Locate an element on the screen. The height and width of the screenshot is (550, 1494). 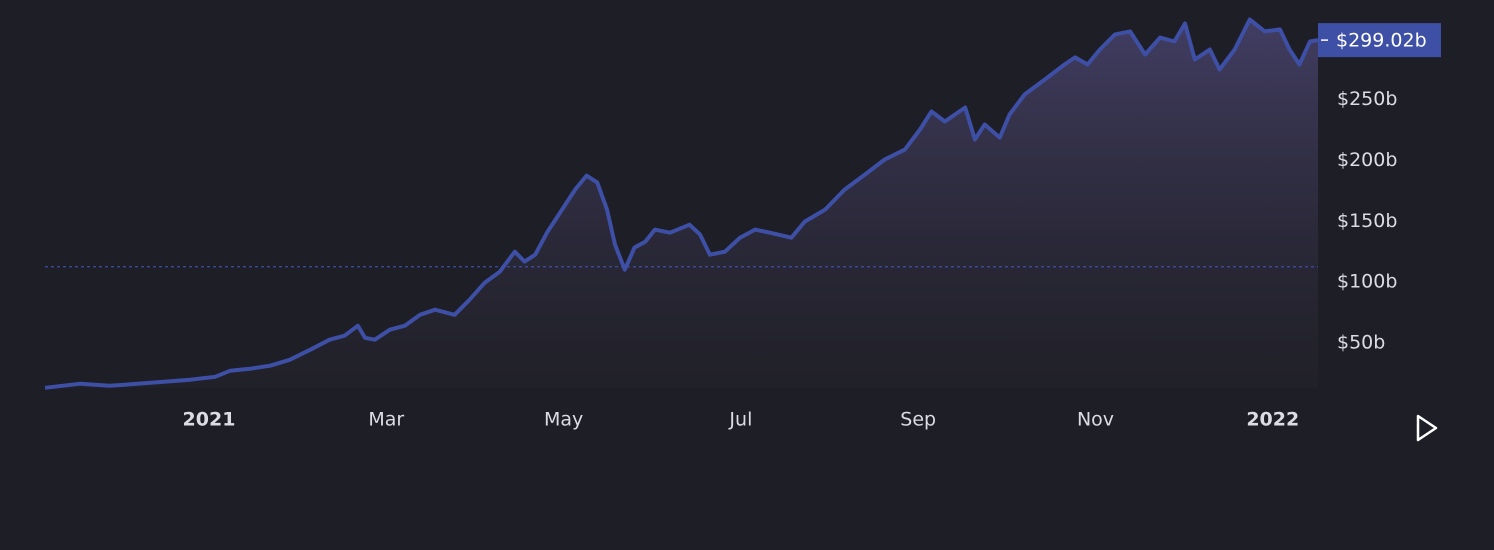
y-tick-label: $250b is located at coordinates (1367, 99).